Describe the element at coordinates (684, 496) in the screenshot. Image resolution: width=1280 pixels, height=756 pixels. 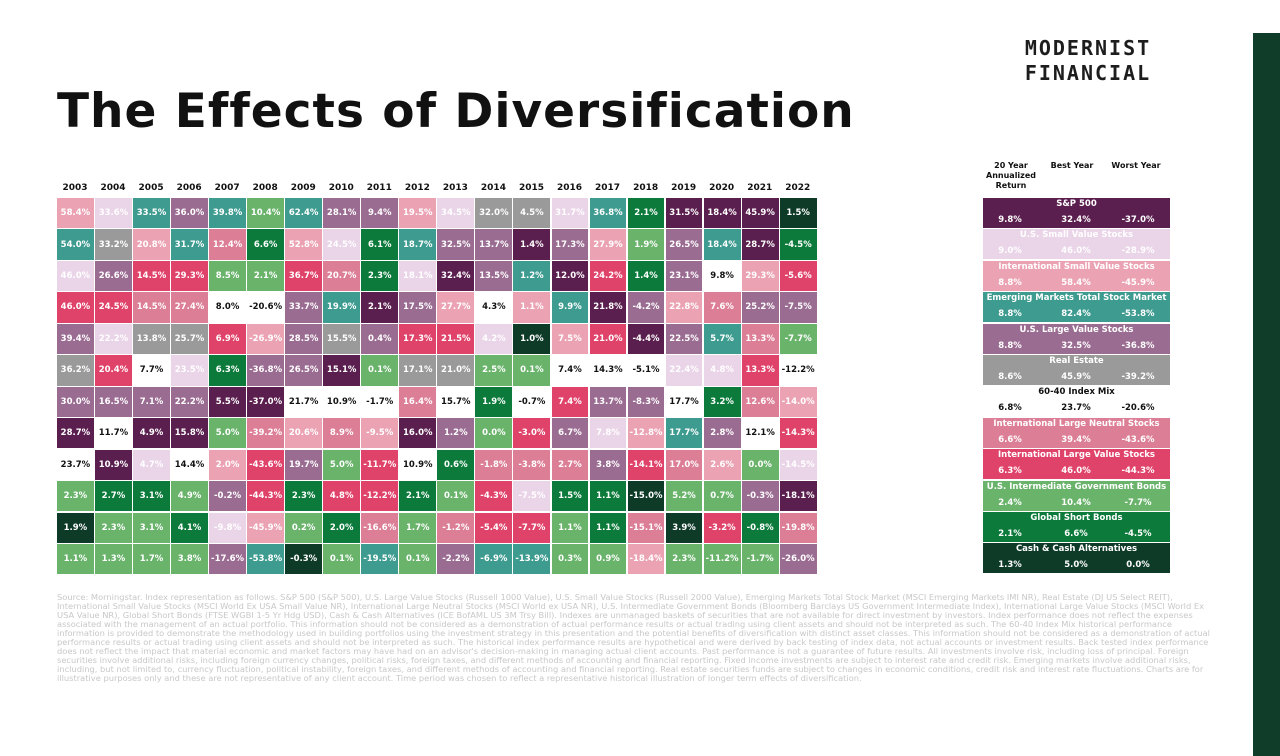
I see `return-cell: 5.2%` at that location.